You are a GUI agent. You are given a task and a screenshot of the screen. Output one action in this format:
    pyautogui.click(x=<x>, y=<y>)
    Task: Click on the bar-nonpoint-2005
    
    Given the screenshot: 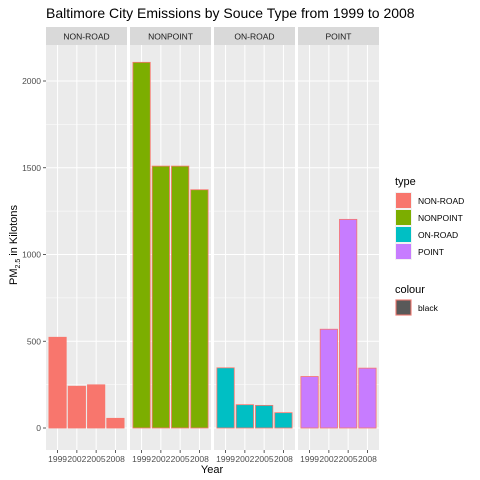 What is the action you would take?
    pyautogui.click(x=180, y=297)
    